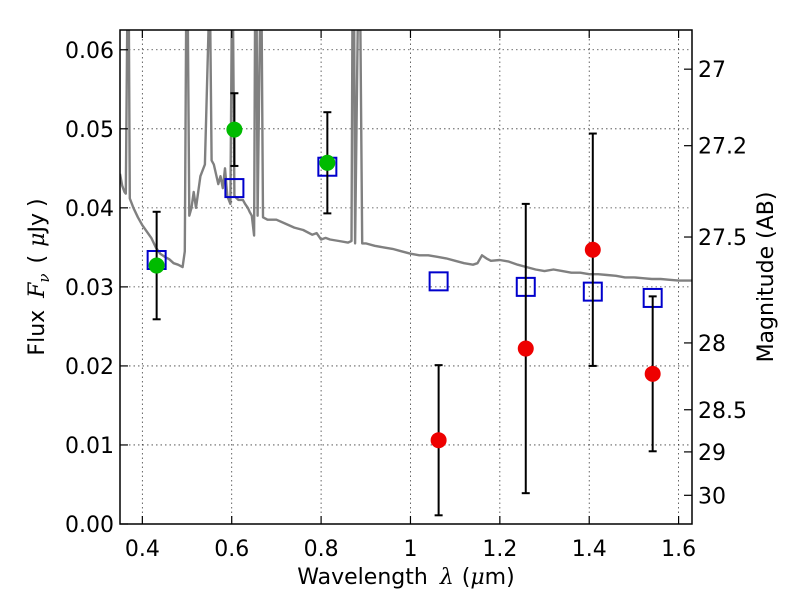 This screenshot has height=600, width=800. What do you see at coordinates (321, 549) in the screenshot?
I see `x-tick-label: 0.8` at bounding box center [321, 549].